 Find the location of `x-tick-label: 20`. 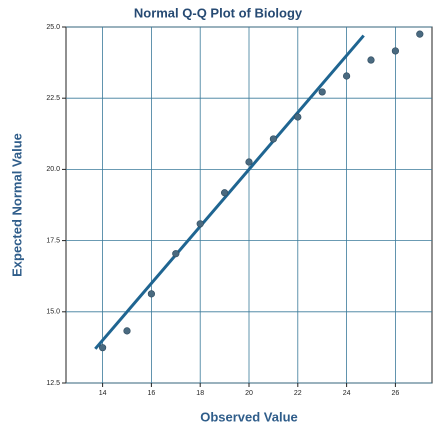

x-tick-label: 20 is located at coordinates (249, 393).